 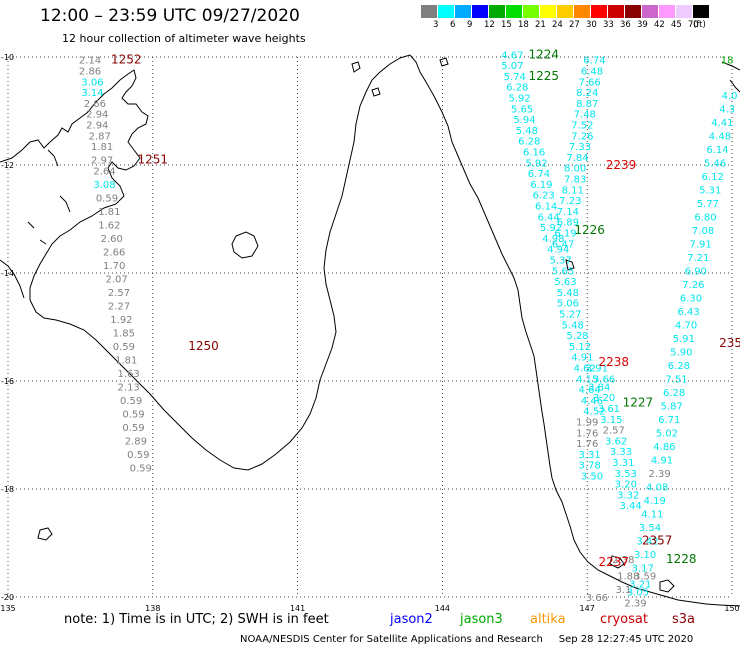 What do you see at coordinates (7, 57) in the screenshot?
I see `lat-tick-label: -10` at bounding box center [7, 57].